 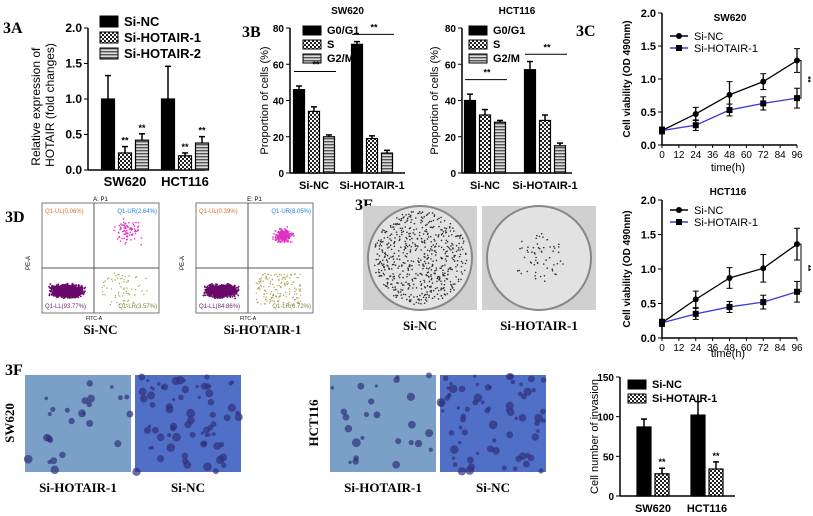 What do you see at coordinates (545, 146) in the screenshot?
I see `bar-s` at bounding box center [545, 146].